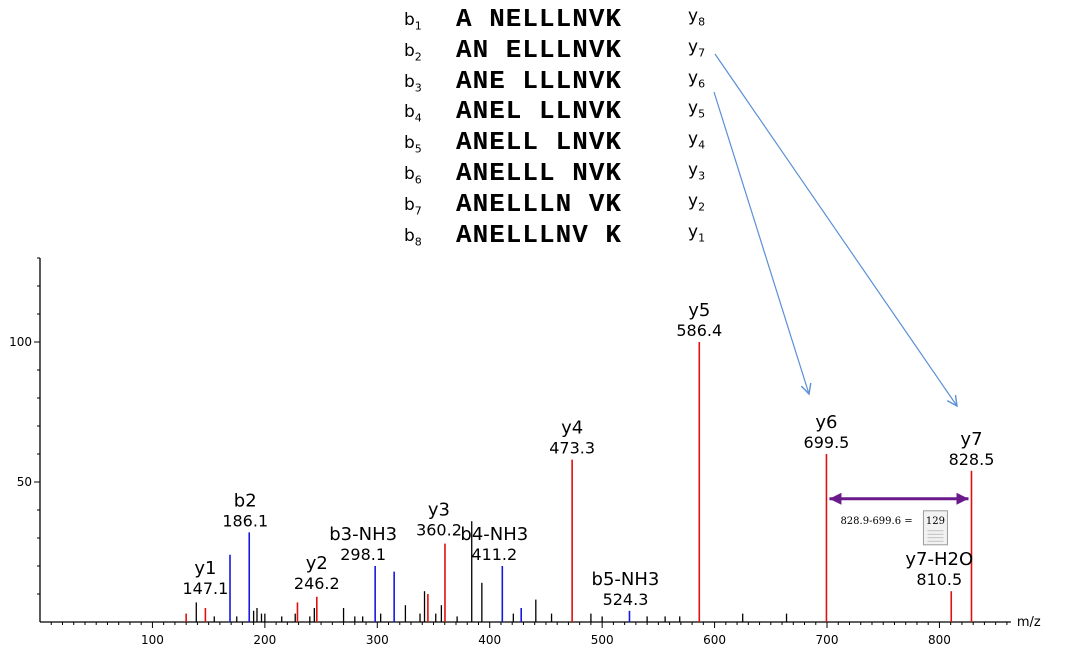 This screenshot has width=1071, height=669. What do you see at coordinates (317, 583) in the screenshot?
I see `peak-mz-label: 246.2` at bounding box center [317, 583].